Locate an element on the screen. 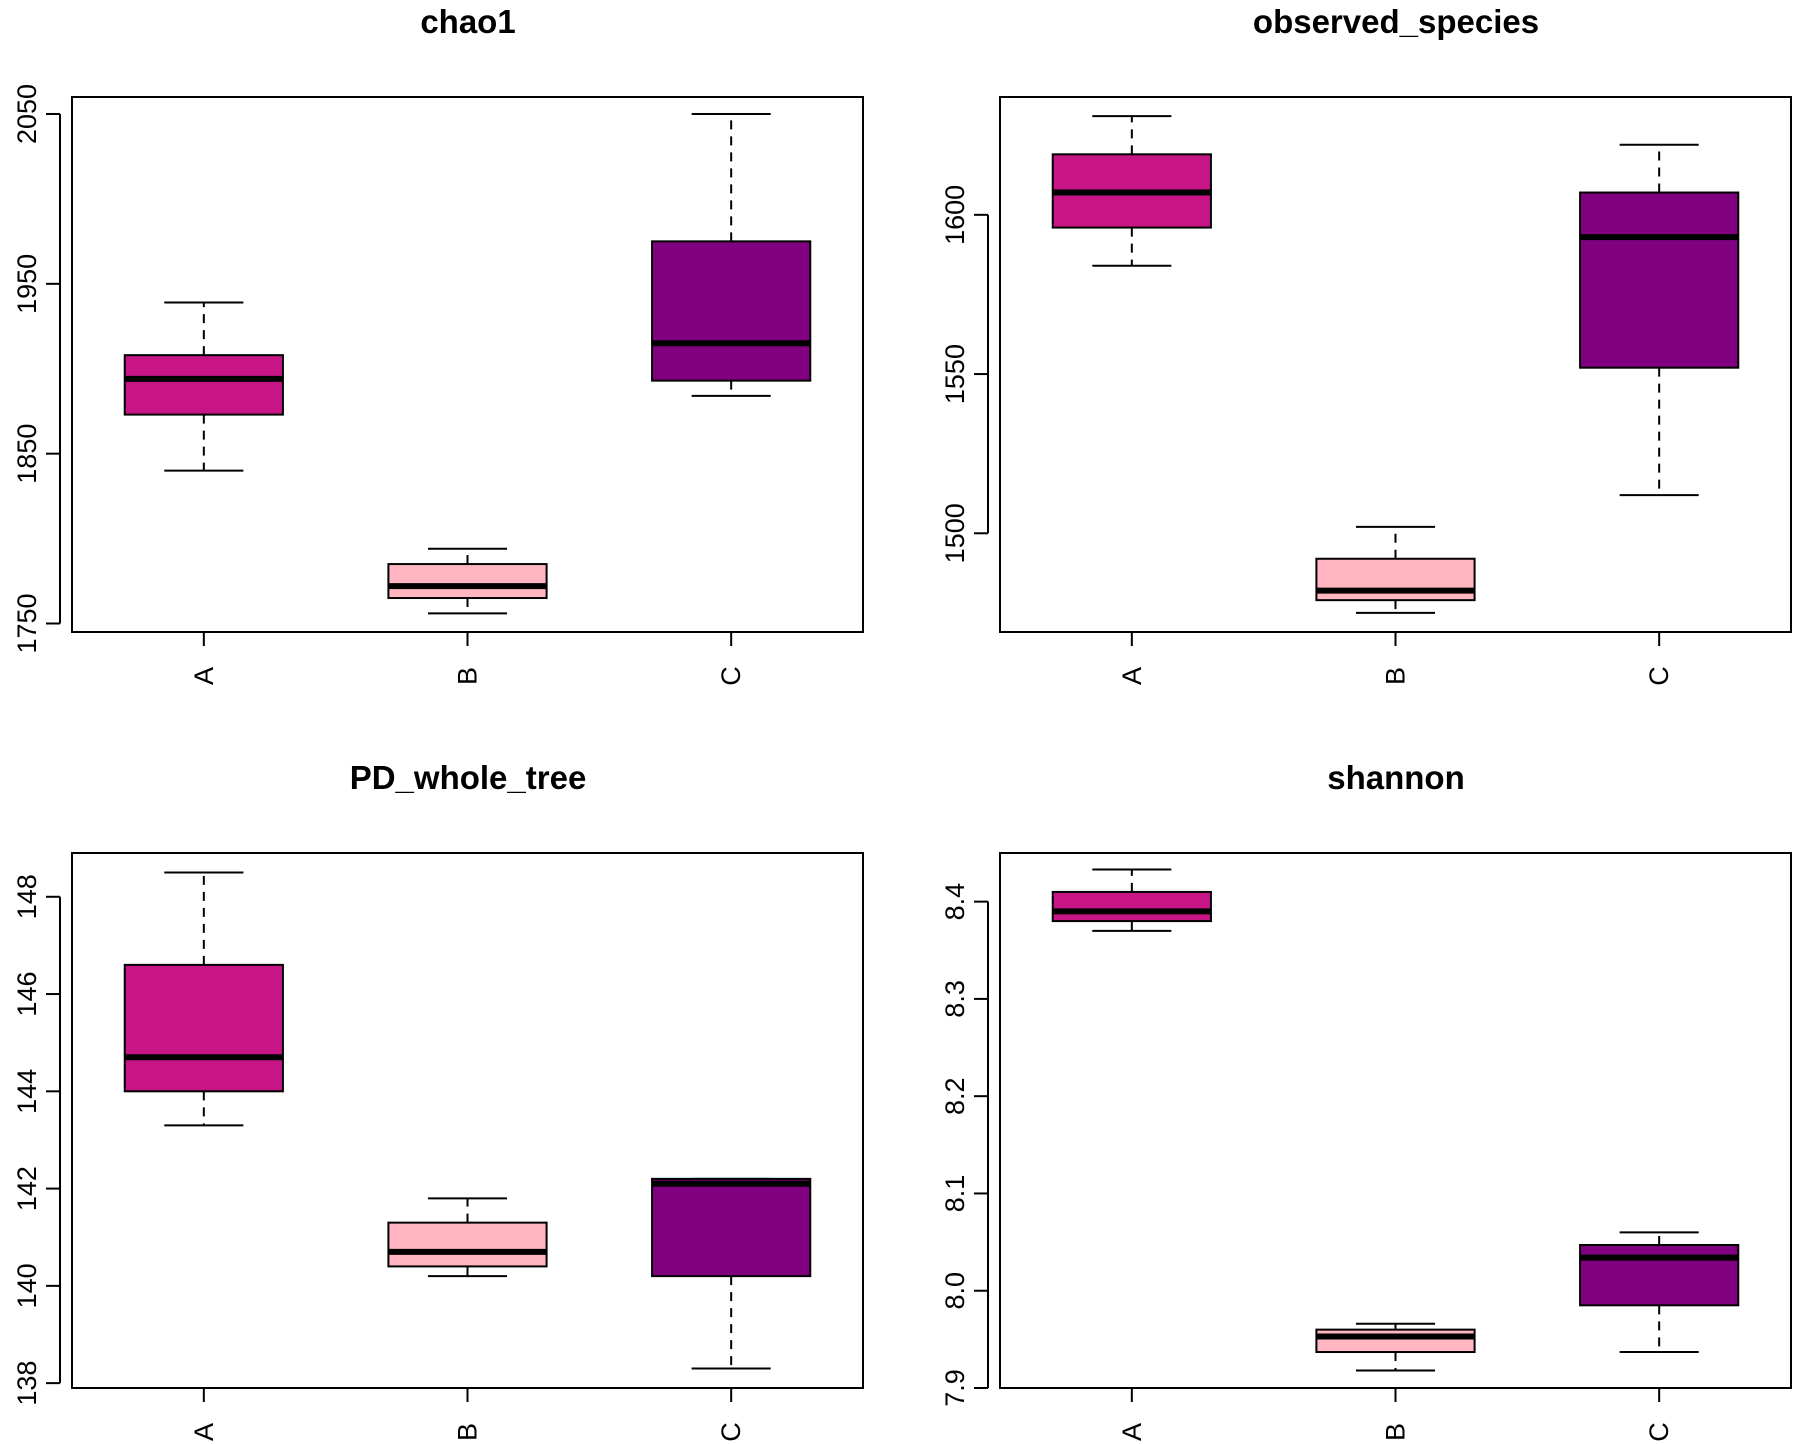  x-tick-label-chao1-a: A is located at coordinates (204, 676).